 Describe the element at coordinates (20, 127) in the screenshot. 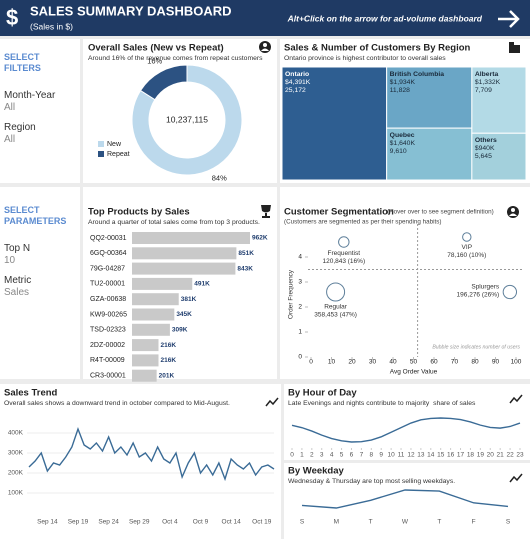

I see `filter-label: Region` at that location.